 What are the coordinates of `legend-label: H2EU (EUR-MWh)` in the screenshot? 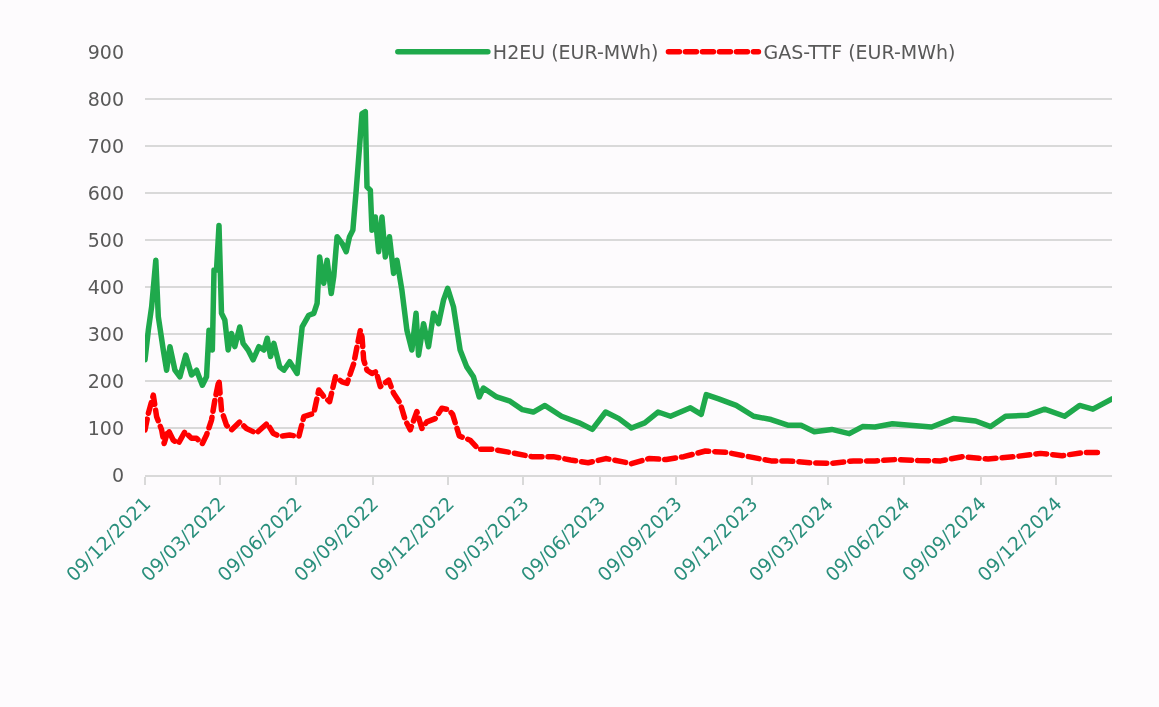 It's located at (575, 52).